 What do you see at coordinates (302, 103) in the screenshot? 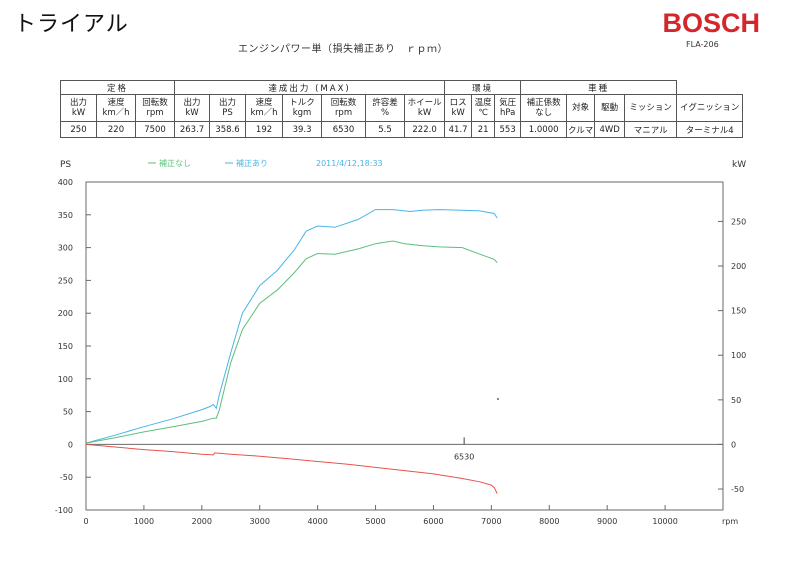
I see `column-label: トルク` at bounding box center [302, 103].